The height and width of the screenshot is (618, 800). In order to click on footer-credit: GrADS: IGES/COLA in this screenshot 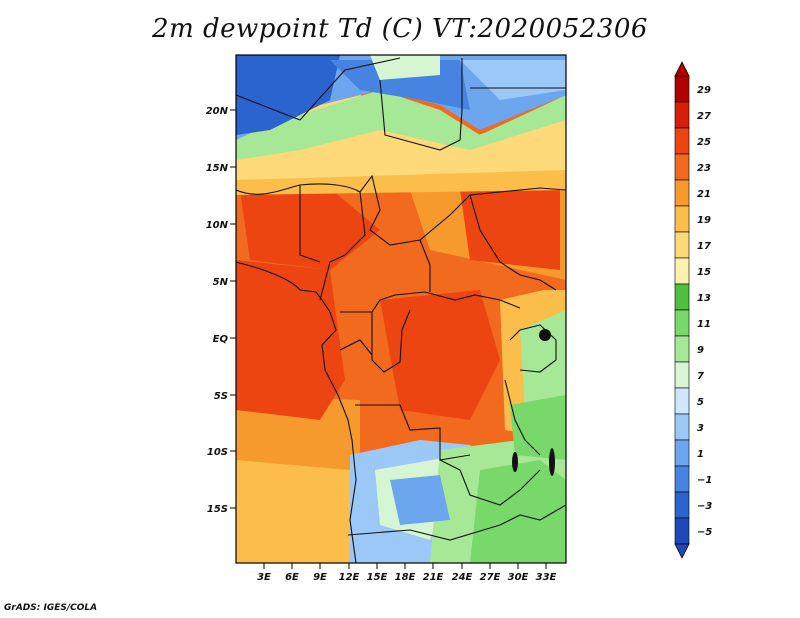, I will do `click(51, 608)`.